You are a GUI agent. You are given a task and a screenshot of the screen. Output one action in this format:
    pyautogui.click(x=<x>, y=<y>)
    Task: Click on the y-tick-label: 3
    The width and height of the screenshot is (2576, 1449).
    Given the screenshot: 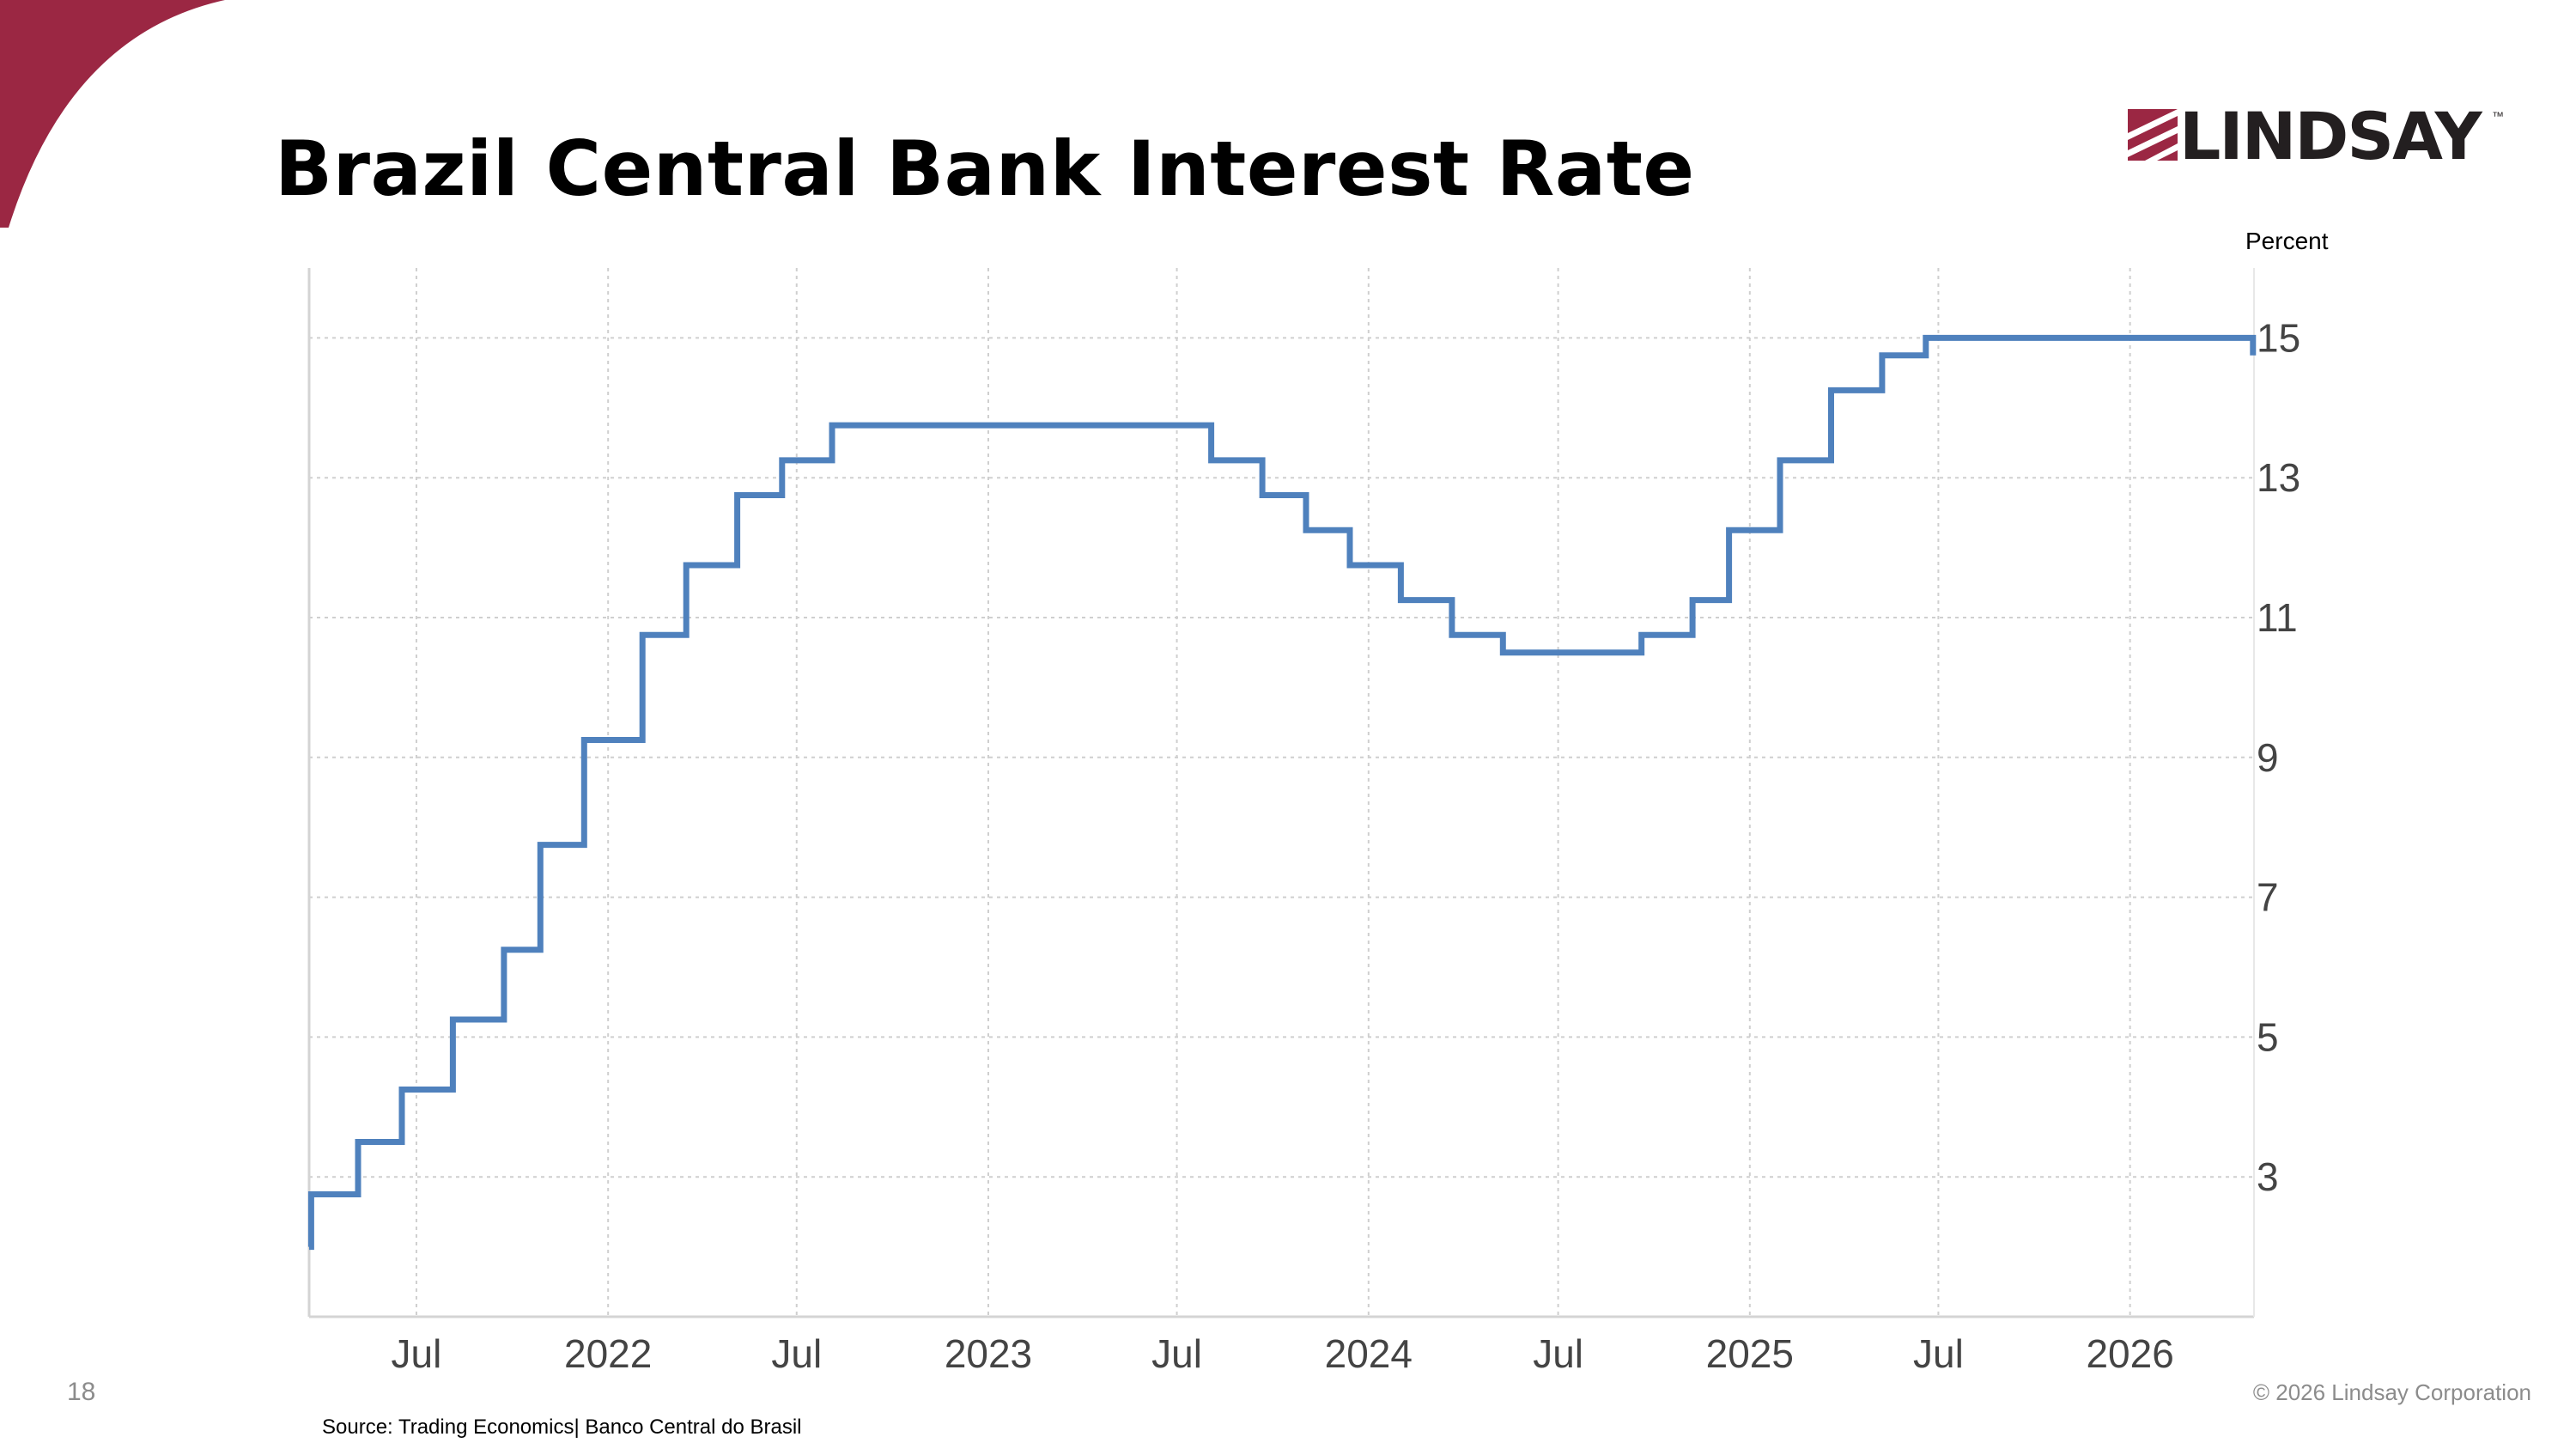 What is the action you would take?
    pyautogui.click(x=2268, y=1176)
    